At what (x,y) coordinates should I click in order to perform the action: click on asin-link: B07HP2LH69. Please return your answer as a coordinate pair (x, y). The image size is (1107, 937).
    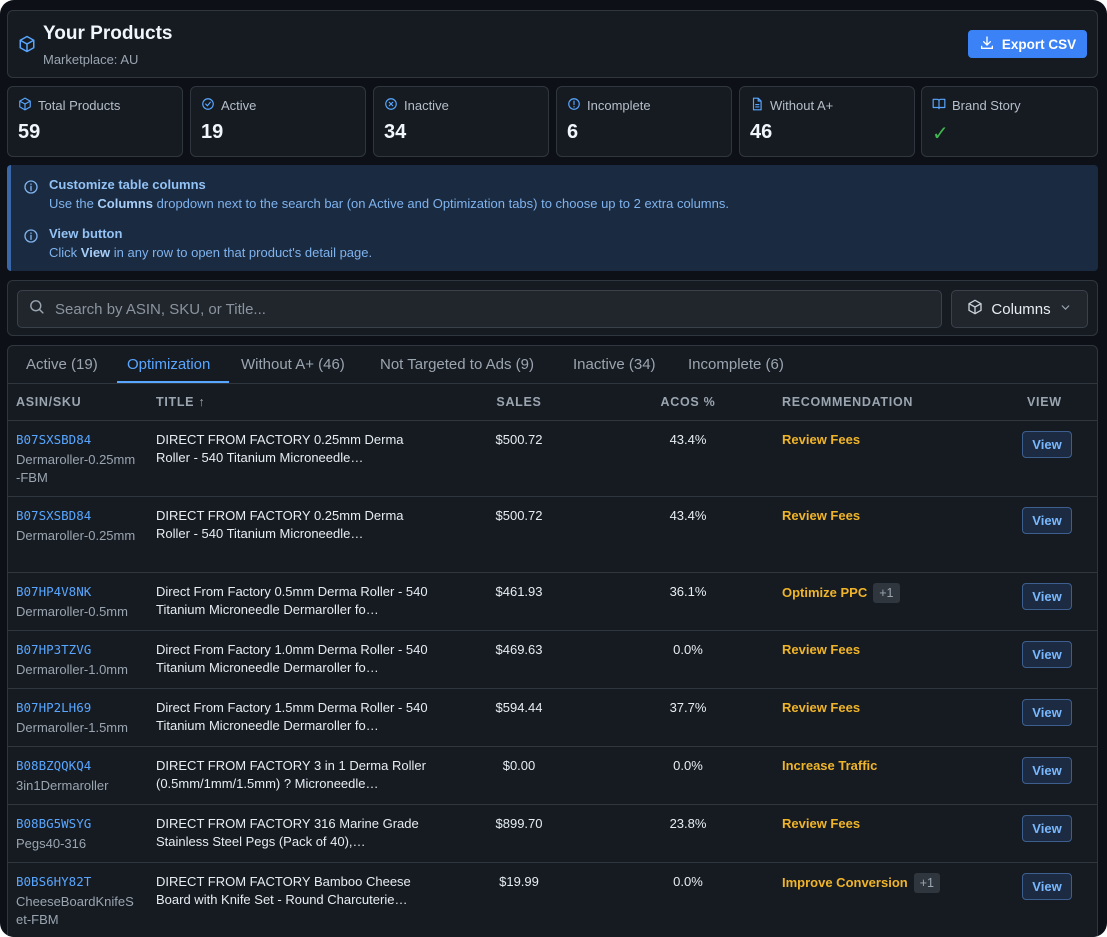
    Looking at the image, I should click on (54, 707).